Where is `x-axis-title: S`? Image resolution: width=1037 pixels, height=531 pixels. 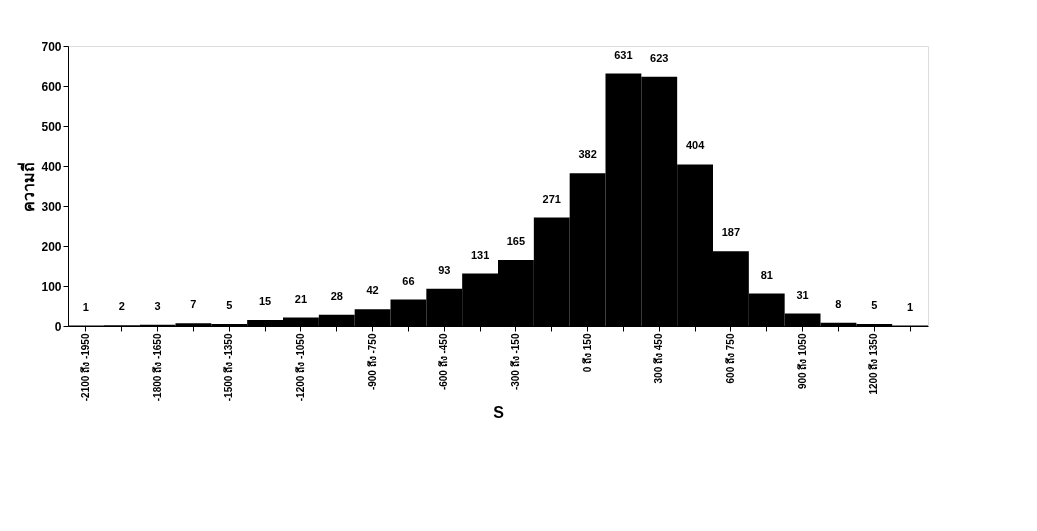
x-axis-title: S is located at coordinates (499, 413).